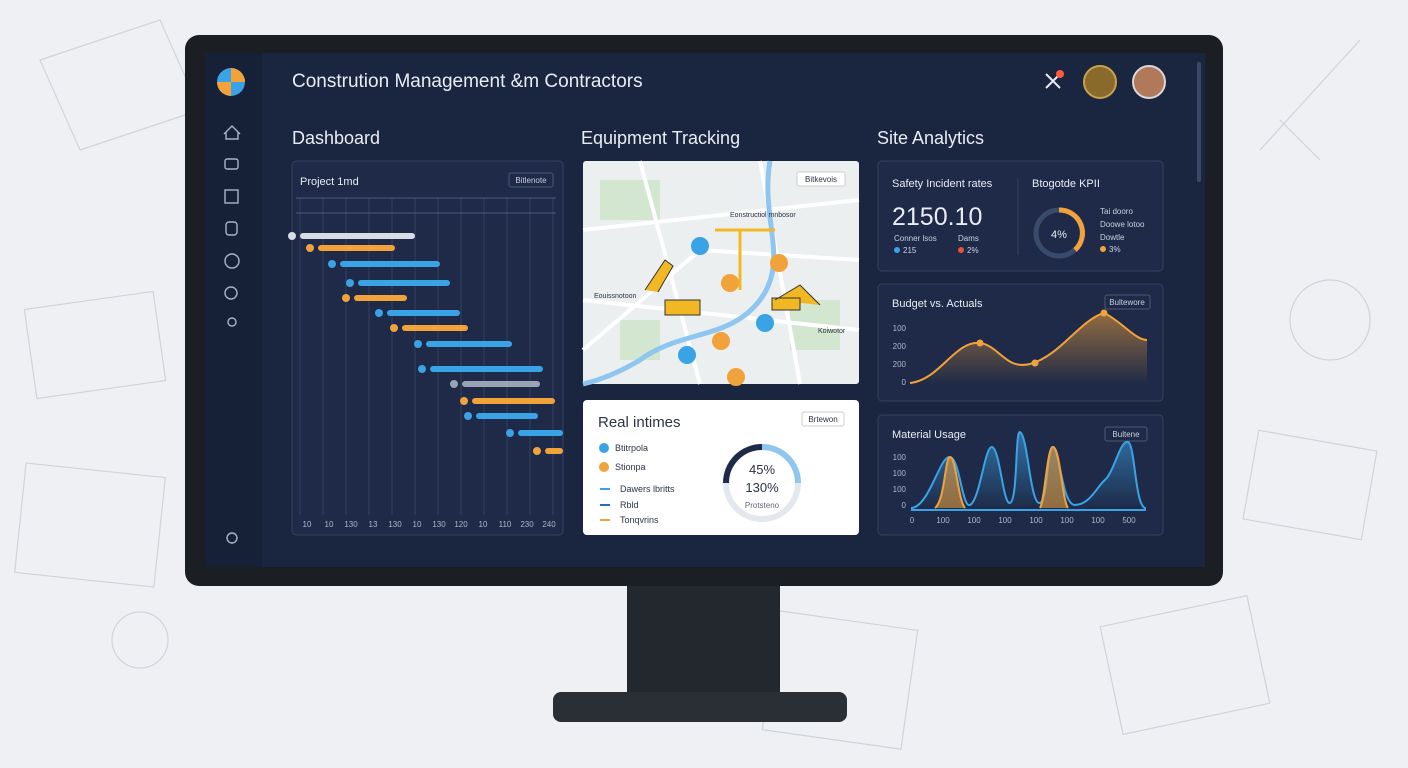 This screenshot has width=1408, height=768. What do you see at coordinates (604, 482) in the screenshot?
I see `legend-markers` at bounding box center [604, 482].